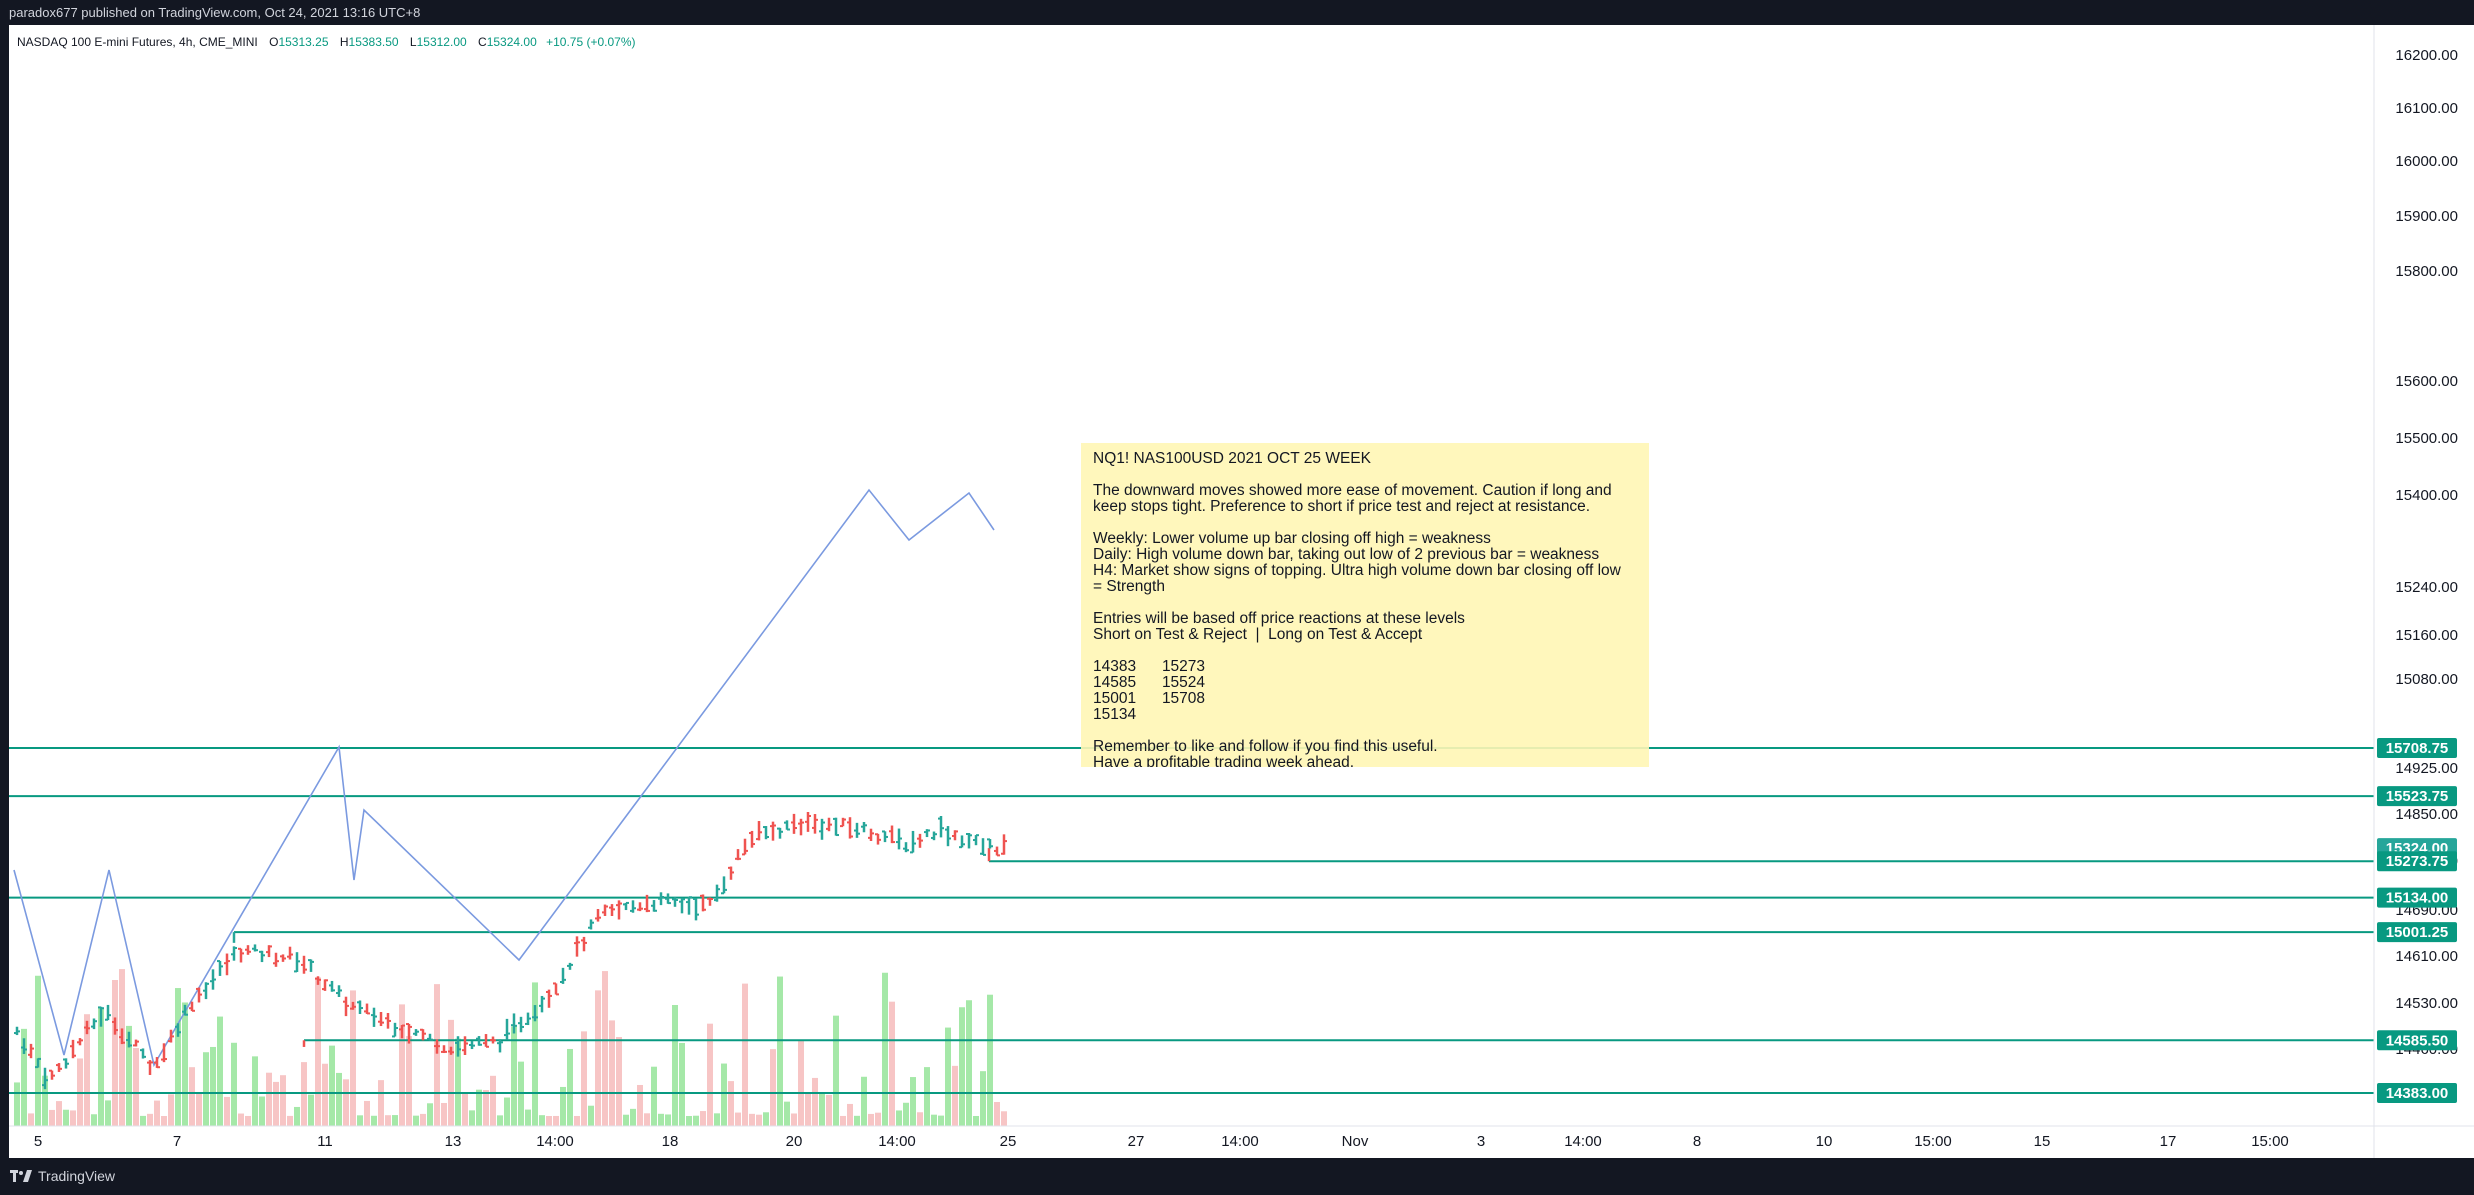  Describe the element at coordinates (1481, 1141) in the screenshot. I see `time-tick-label: 3` at that location.